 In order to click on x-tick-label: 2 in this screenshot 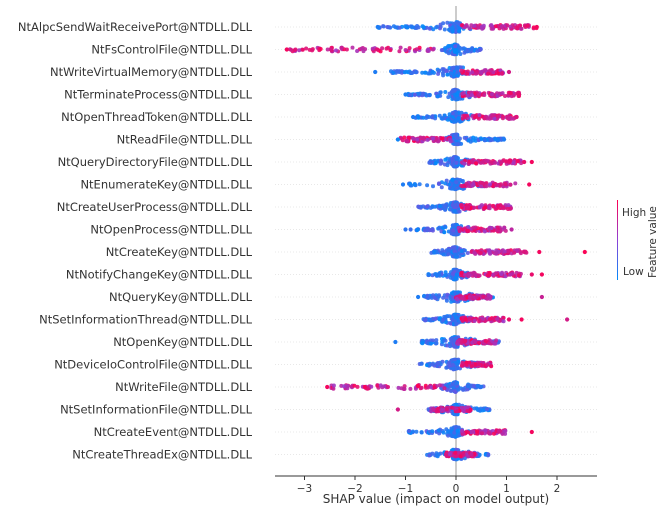, I will do `click(557, 489)`.